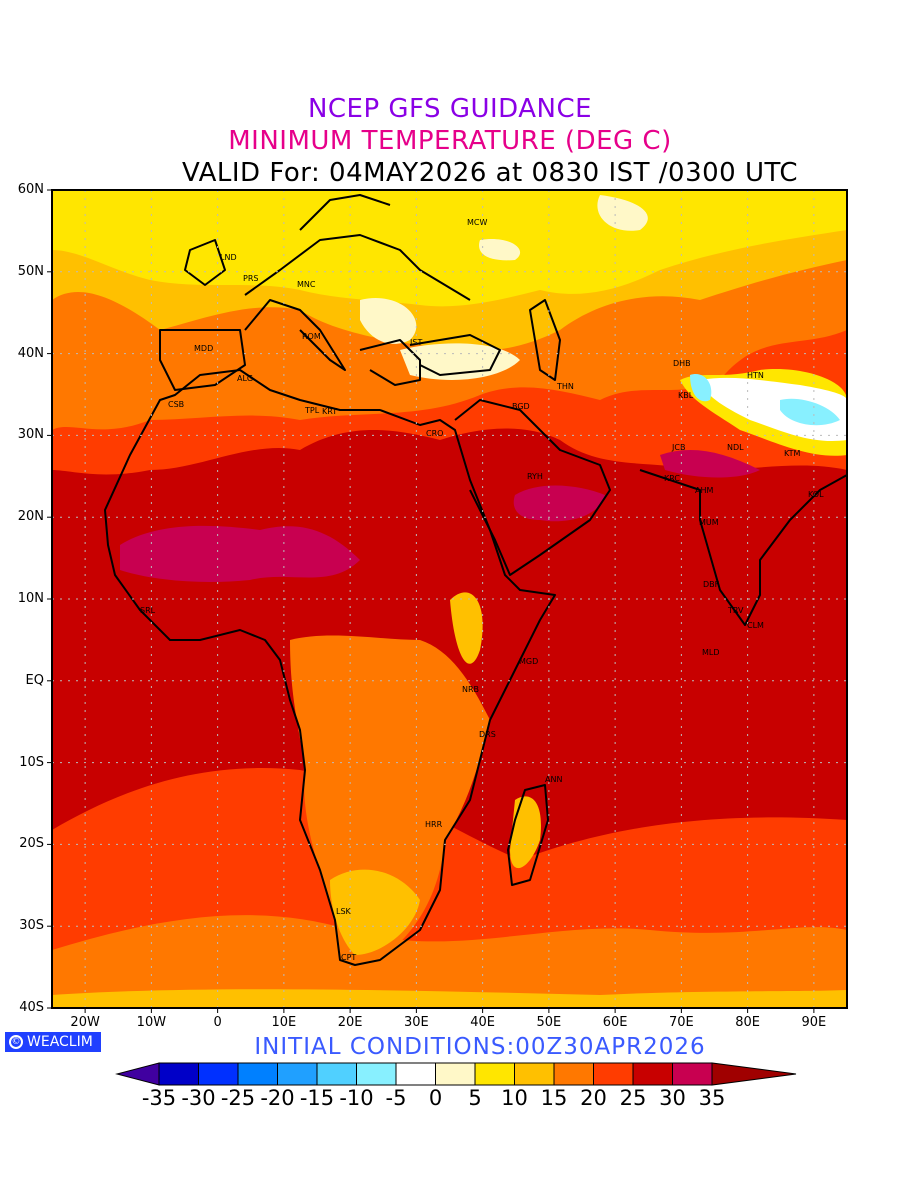  Describe the element at coordinates (329, 411) in the screenshot. I see `city-label: KRT` at that location.